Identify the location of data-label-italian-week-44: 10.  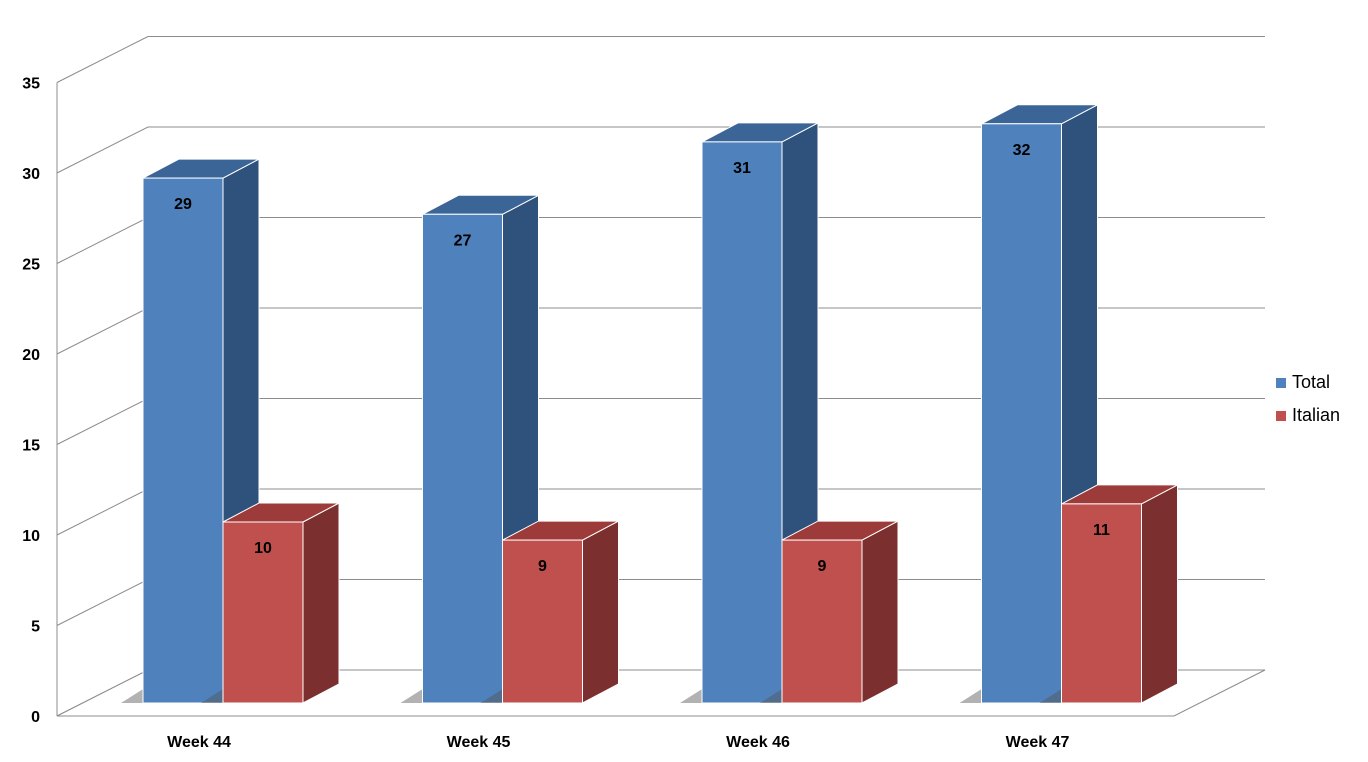
(263, 548).